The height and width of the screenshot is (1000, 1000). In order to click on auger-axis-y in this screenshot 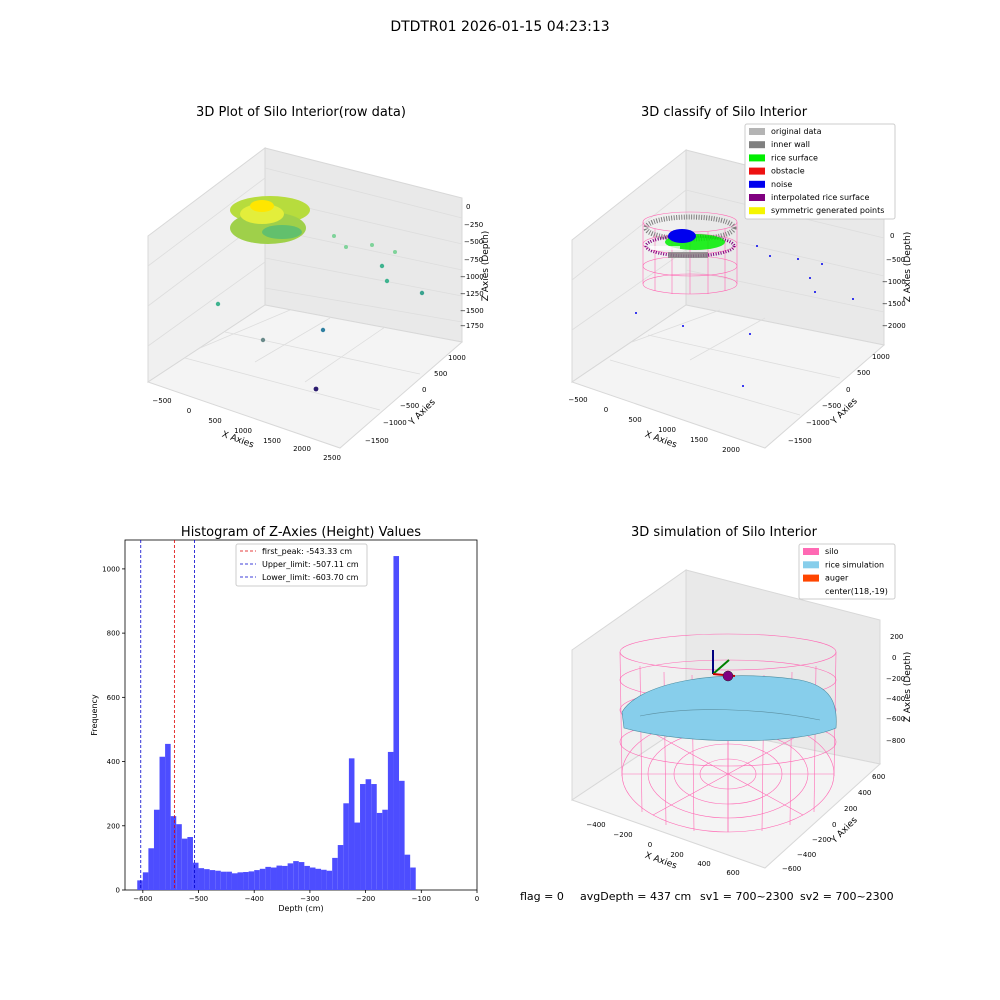, I will do `click(721, 667)`.